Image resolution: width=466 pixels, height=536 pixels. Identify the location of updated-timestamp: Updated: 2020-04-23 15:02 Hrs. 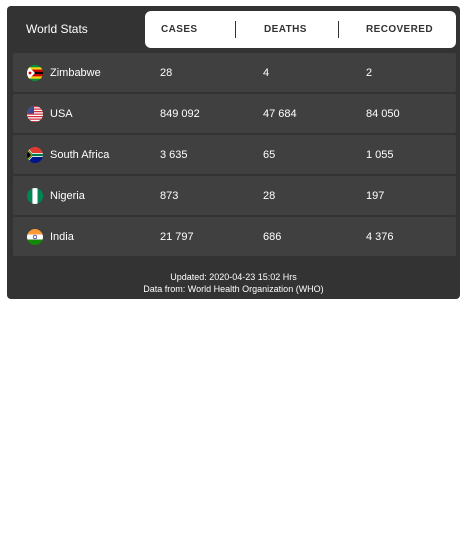
(233, 277).